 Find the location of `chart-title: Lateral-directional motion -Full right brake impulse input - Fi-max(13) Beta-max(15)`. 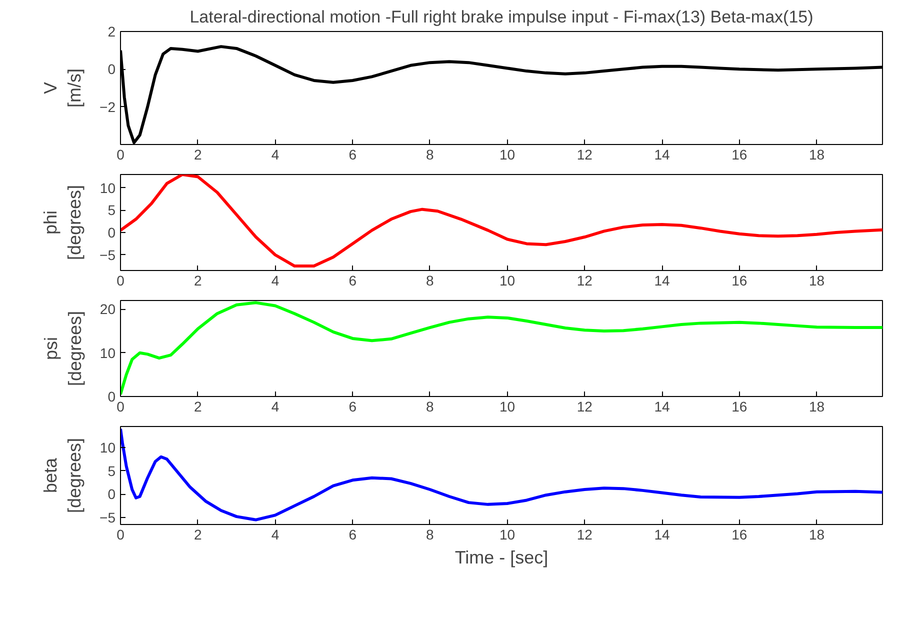

chart-title: Lateral-directional motion -Full right brake impulse input - Fi-max(13) Beta-max(15) is located at coordinates (502, 17).